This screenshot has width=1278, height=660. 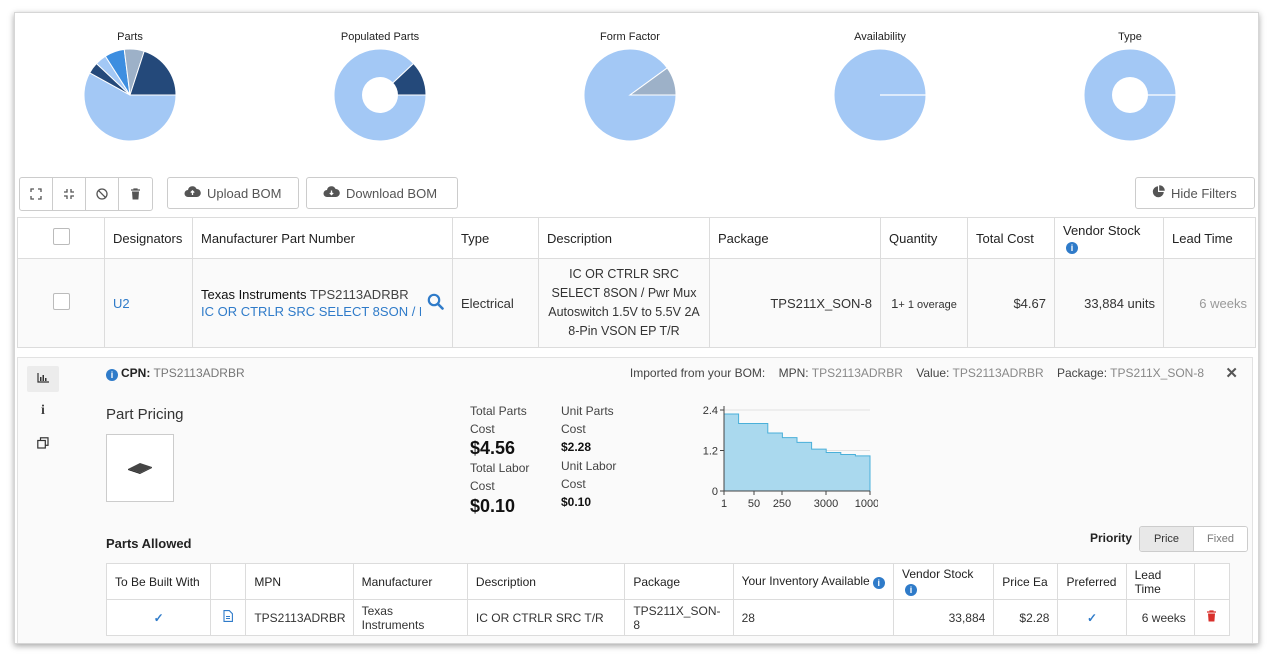 I want to click on delete-cell, so click(x=1212, y=617).